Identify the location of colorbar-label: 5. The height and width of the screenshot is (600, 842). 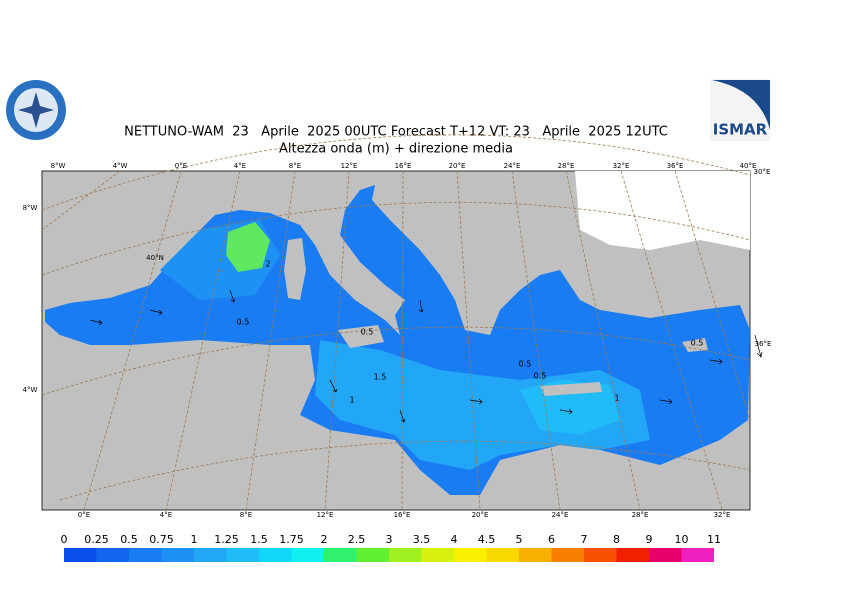
(519, 539).